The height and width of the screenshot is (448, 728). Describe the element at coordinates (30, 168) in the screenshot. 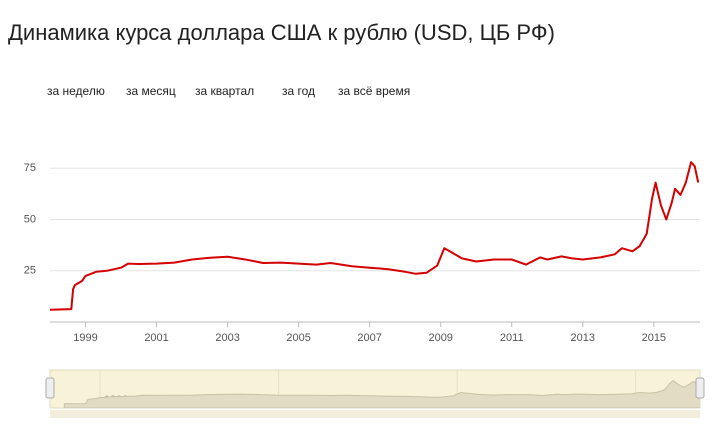

I see `y-tick-label: 75` at that location.